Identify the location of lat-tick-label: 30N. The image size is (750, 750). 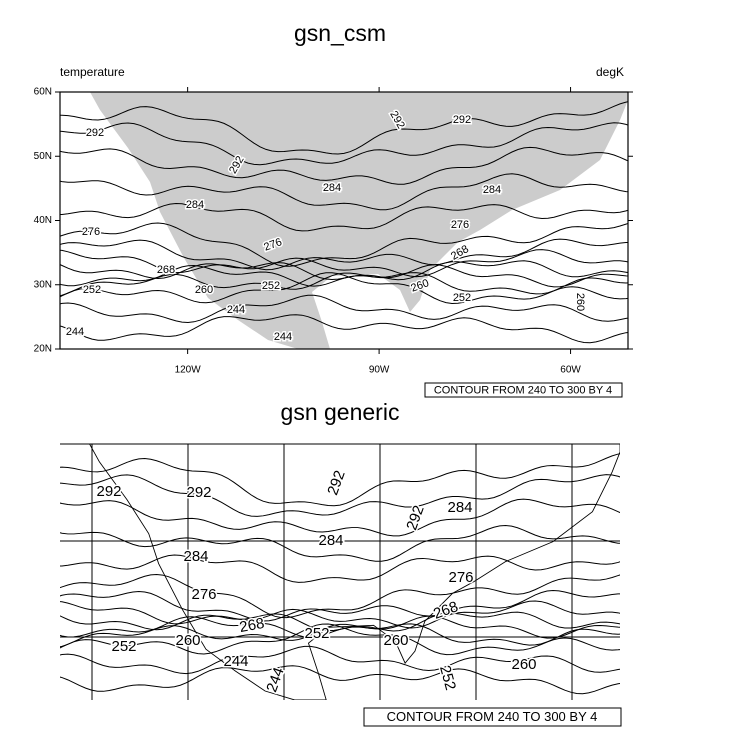
(43, 284).